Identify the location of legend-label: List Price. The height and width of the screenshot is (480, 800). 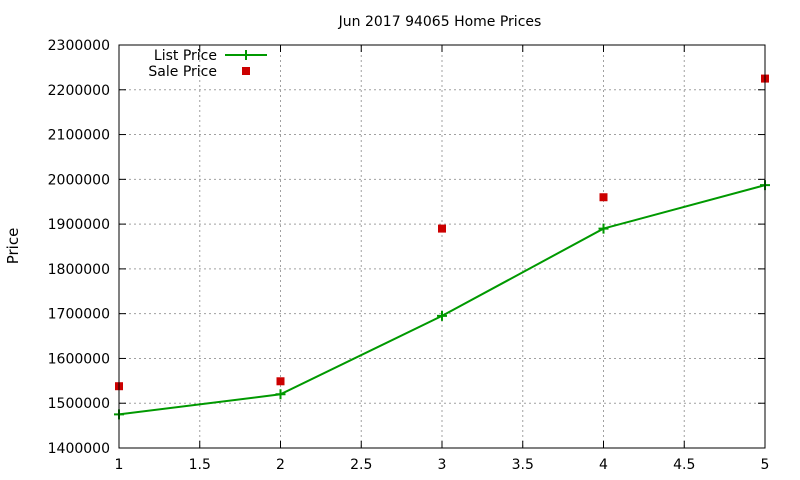
(185, 56).